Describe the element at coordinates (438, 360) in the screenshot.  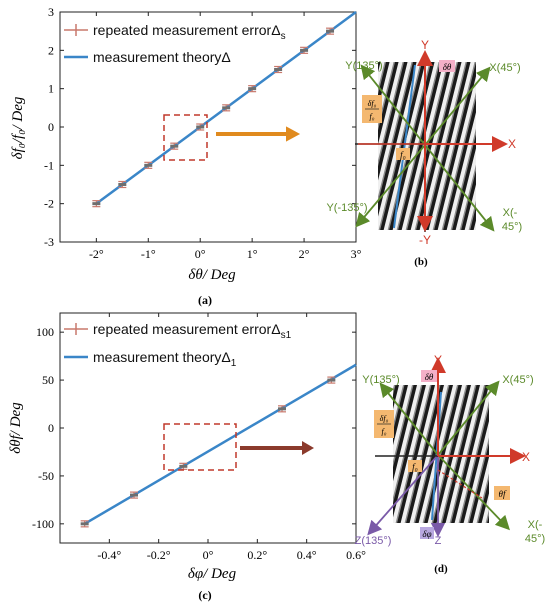
I see `label-y-d: Y` at that location.